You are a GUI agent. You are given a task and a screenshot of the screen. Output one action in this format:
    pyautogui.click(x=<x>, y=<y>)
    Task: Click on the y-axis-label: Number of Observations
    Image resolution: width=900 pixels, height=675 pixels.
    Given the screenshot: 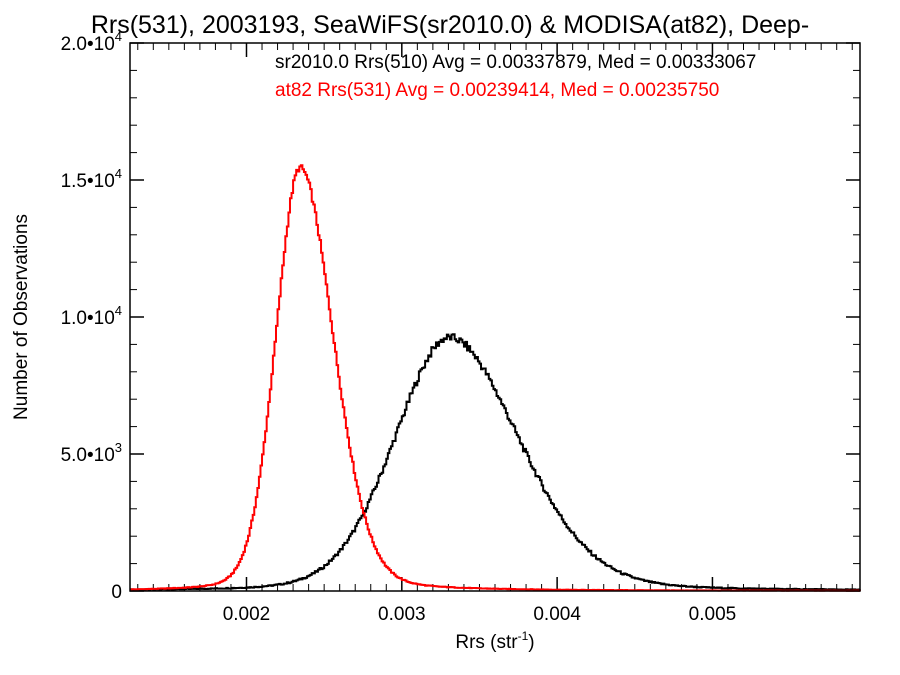 What is the action you would take?
    pyautogui.click(x=21, y=317)
    